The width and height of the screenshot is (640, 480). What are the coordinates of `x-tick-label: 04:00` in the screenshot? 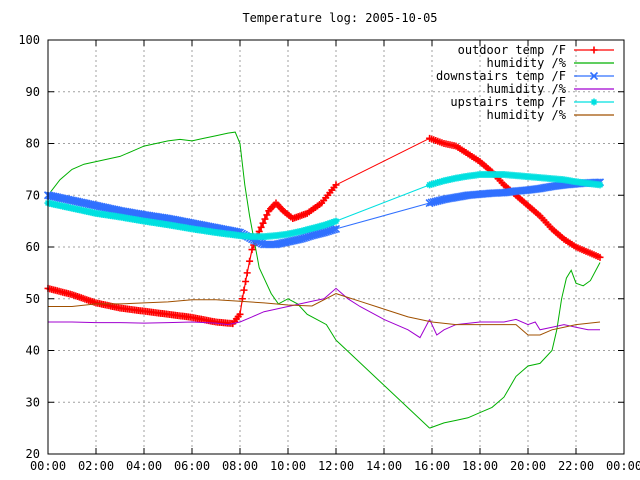 It's located at (144, 466).